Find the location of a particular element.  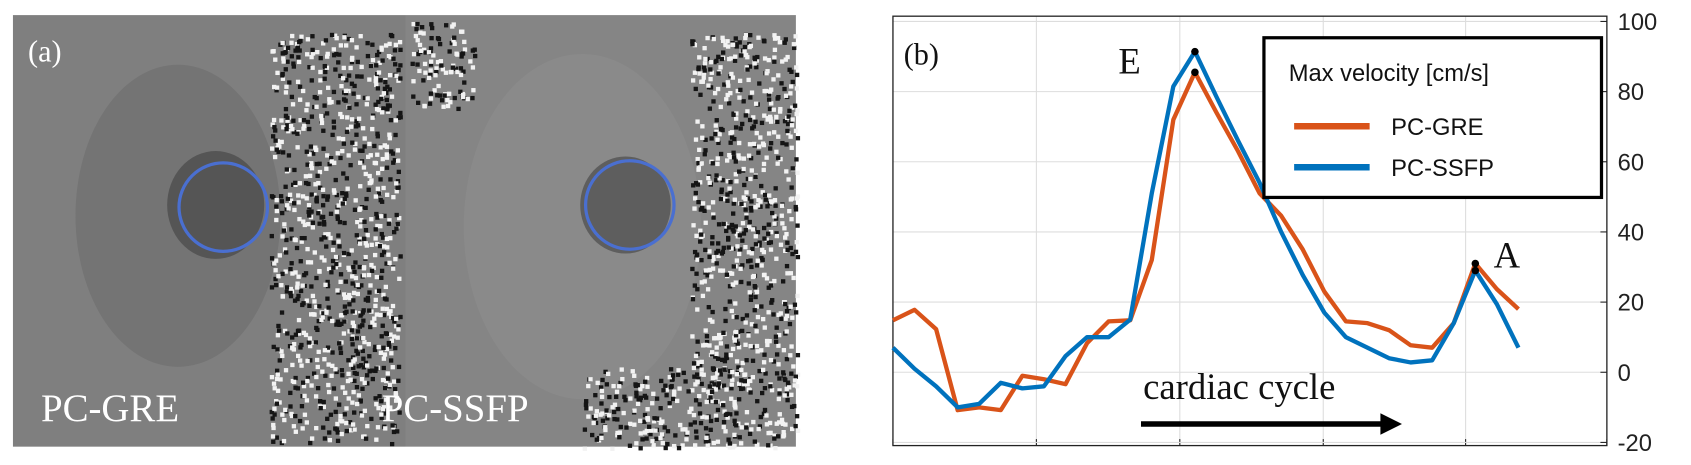

peak-dot is located at coordinates (1195, 51).